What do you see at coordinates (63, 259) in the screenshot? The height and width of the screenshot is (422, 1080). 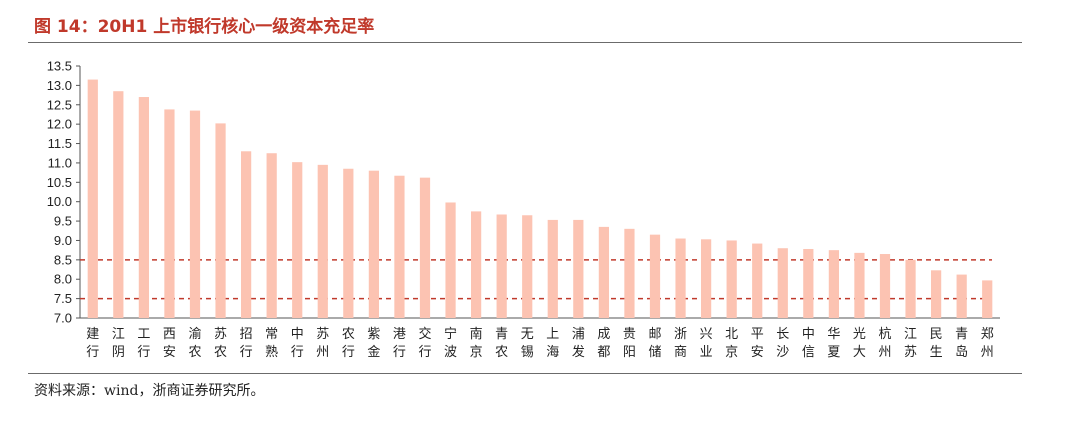 I see `y-tick-label: 8.5` at bounding box center [63, 259].